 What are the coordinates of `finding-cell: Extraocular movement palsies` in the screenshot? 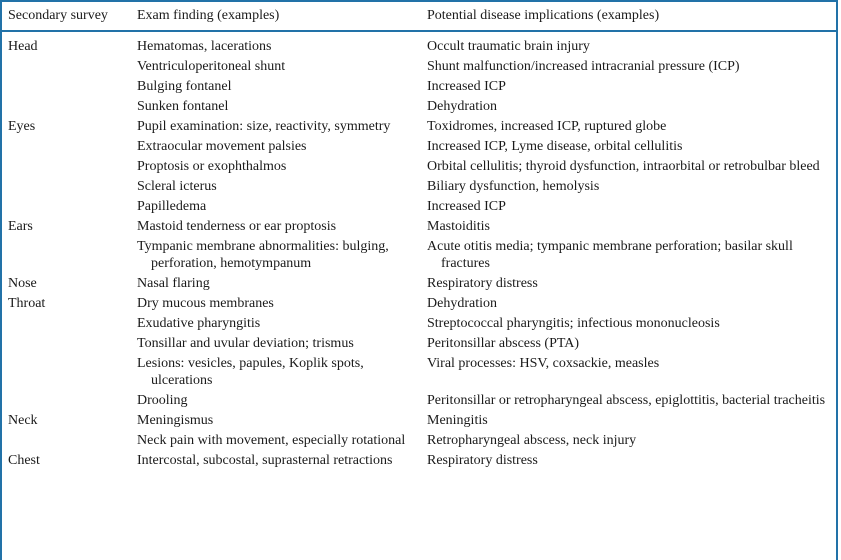 It's located at (222, 146).